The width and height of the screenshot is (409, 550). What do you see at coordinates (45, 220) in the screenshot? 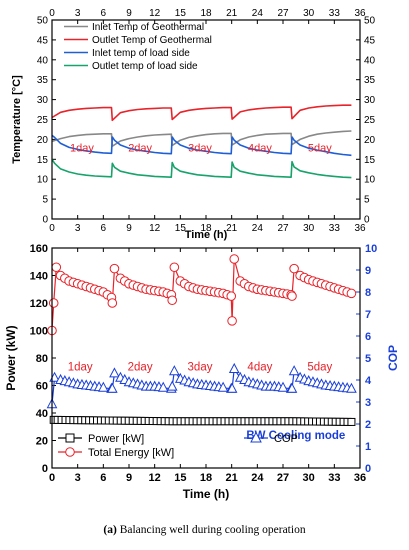
I see `y-tick-label: 0` at bounding box center [45, 220].